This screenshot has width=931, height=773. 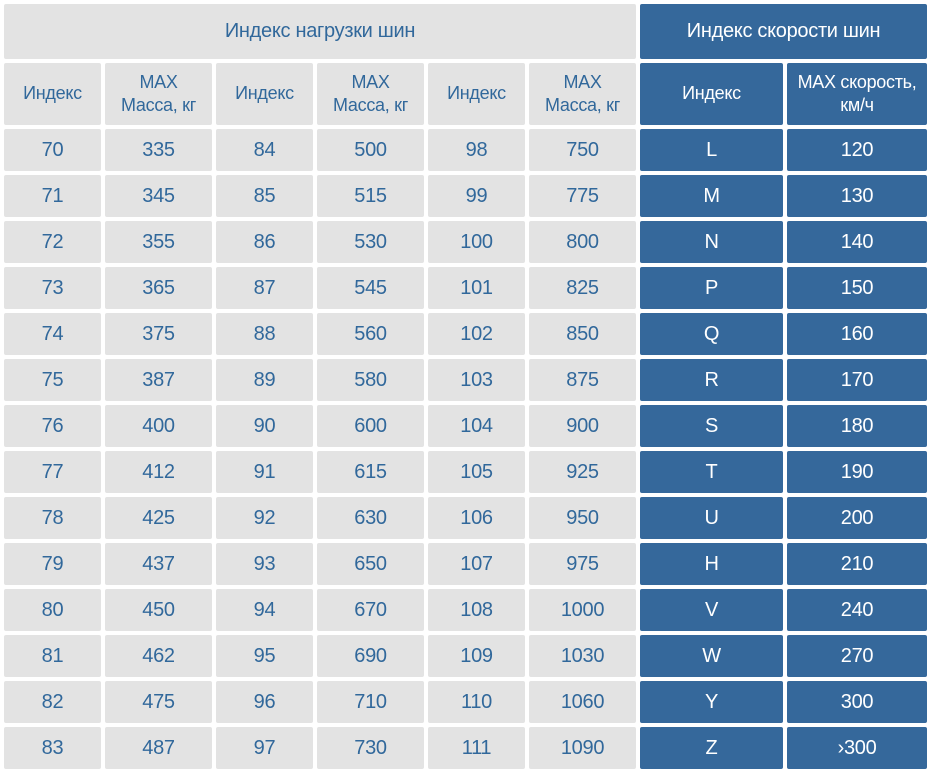 I want to click on table-row: 74 375 88 560 102 850 Q 160, so click(x=466, y=334).